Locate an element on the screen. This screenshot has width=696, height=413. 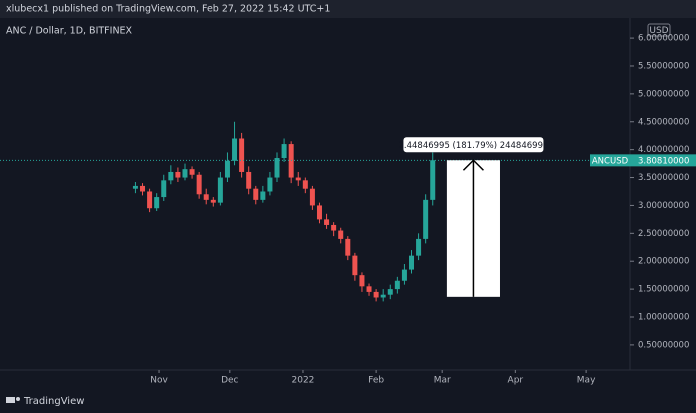
measure-arrowhead is located at coordinates (473, 165).